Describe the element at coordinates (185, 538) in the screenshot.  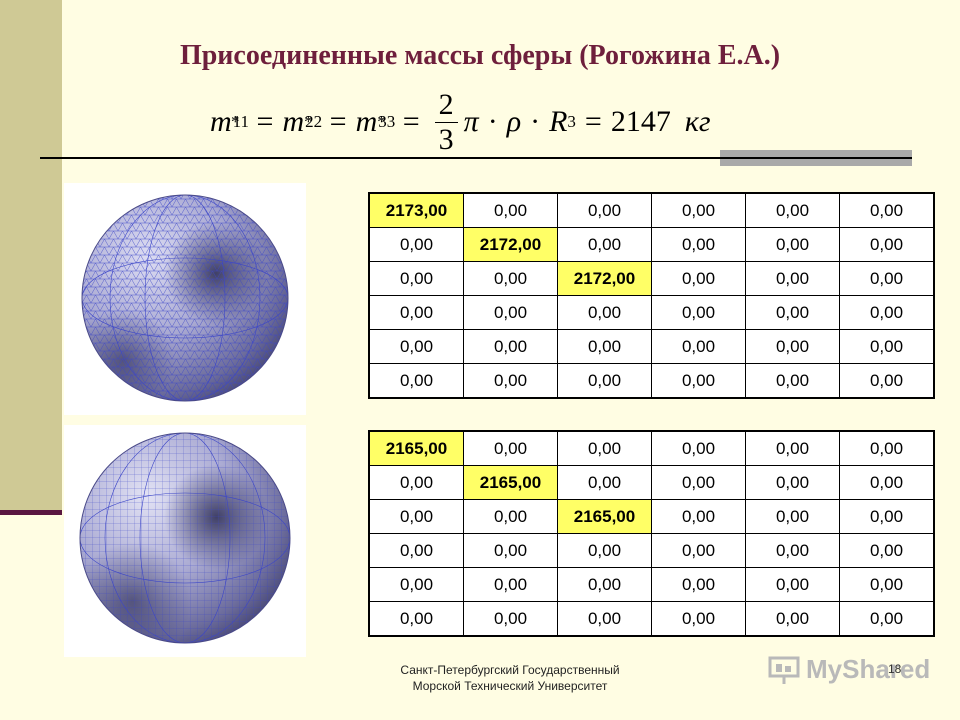
I see `sphere-quad-mesh` at that location.